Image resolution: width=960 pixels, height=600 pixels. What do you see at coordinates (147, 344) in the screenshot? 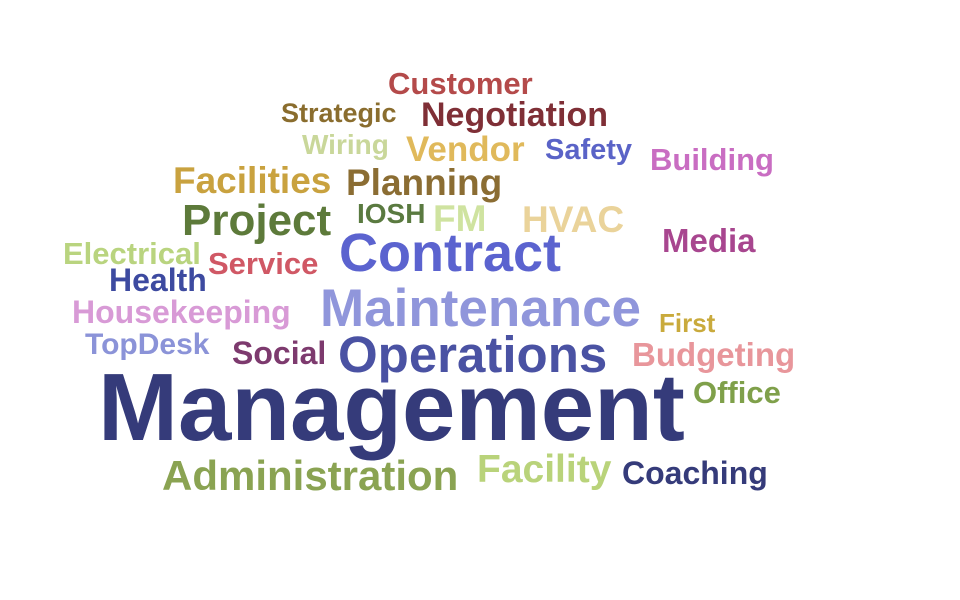
I see `word-topdesk: TopDesk` at bounding box center [147, 344].